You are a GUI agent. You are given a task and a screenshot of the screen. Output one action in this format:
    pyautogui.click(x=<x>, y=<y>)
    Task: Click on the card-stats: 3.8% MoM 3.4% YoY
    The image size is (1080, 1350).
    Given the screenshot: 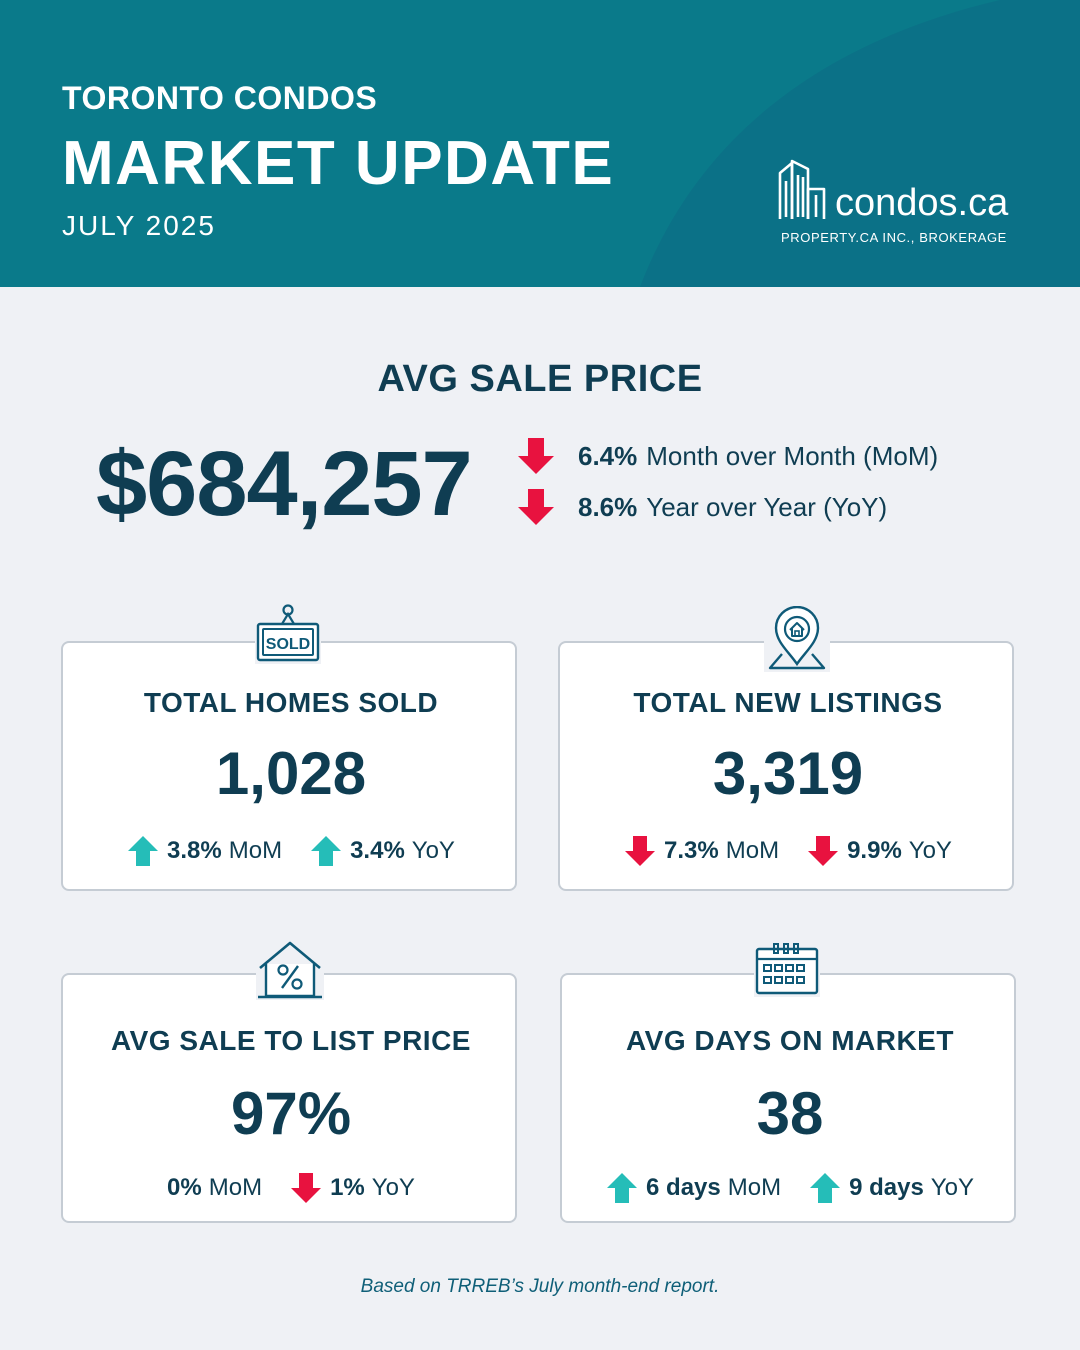 What is the action you would take?
    pyautogui.click(x=291, y=851)
    